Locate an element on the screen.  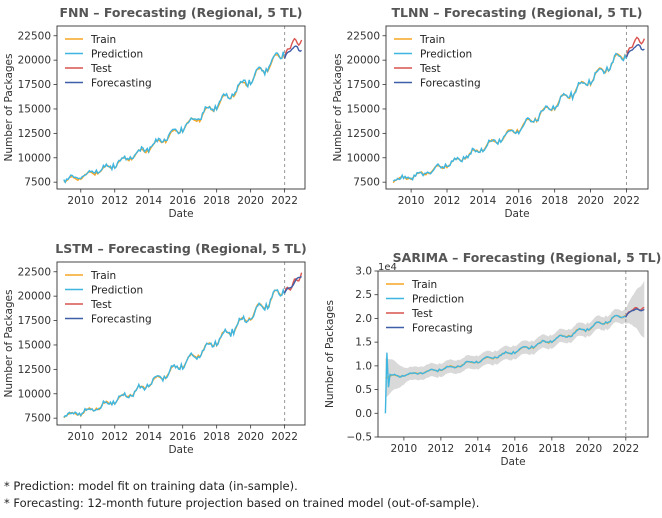
y-tick-label: 0.5 is located at coordinates (363, 390).